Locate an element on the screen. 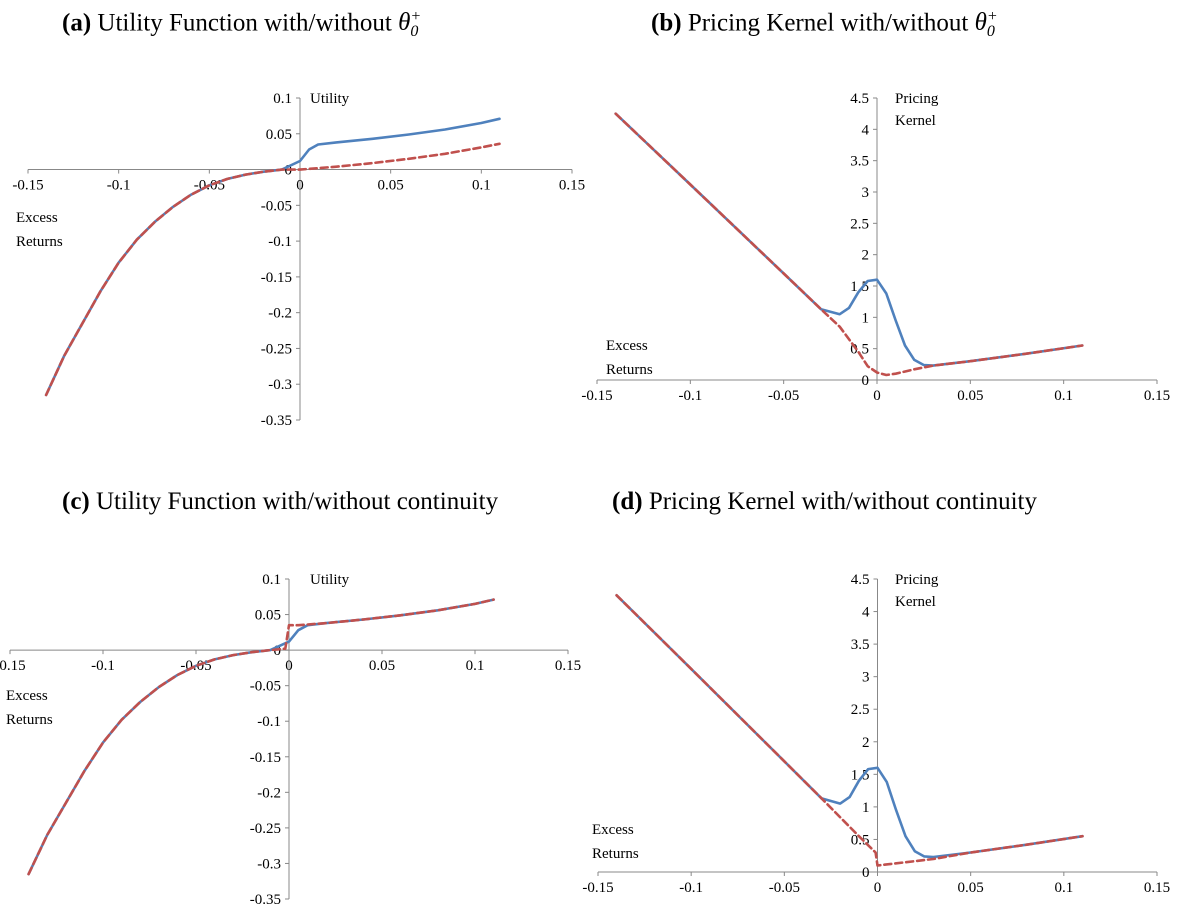  panel-title-text: Pricing Kernel with/without continuity is located at coordinates (842, 501).